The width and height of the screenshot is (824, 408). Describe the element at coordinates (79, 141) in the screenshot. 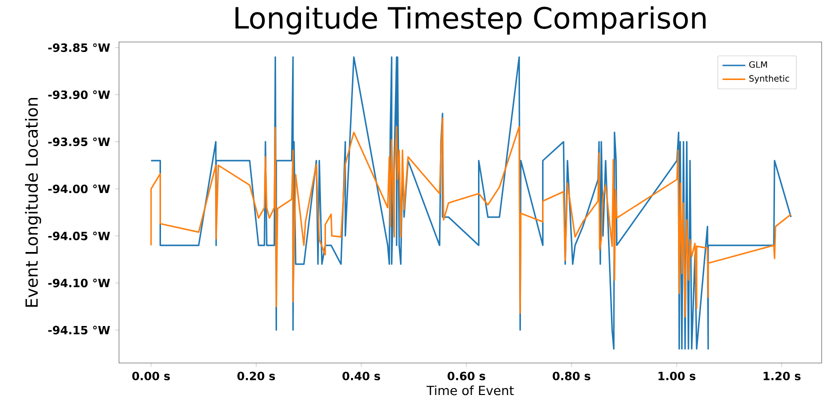

I see `y-tick-label: -93.95 °W` at that location.